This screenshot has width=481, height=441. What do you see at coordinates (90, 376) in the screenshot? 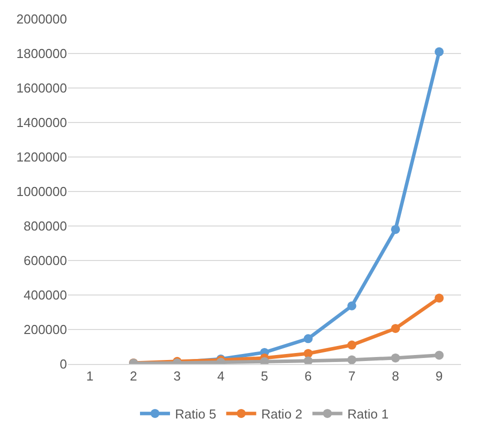
I see `x-tick-label: 1` at bounding box center [90, 376].